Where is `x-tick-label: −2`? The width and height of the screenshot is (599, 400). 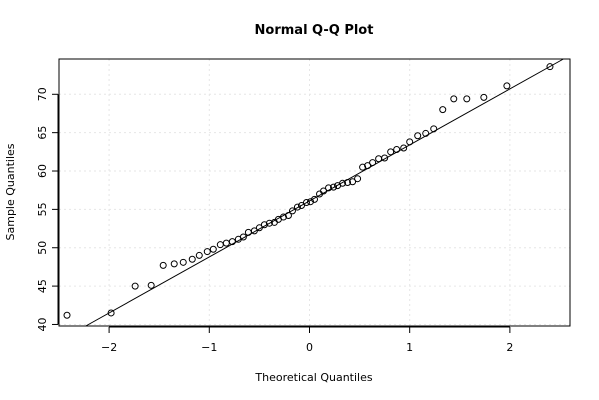 x-tick-label: −2 is located at coordinates (109, 347).